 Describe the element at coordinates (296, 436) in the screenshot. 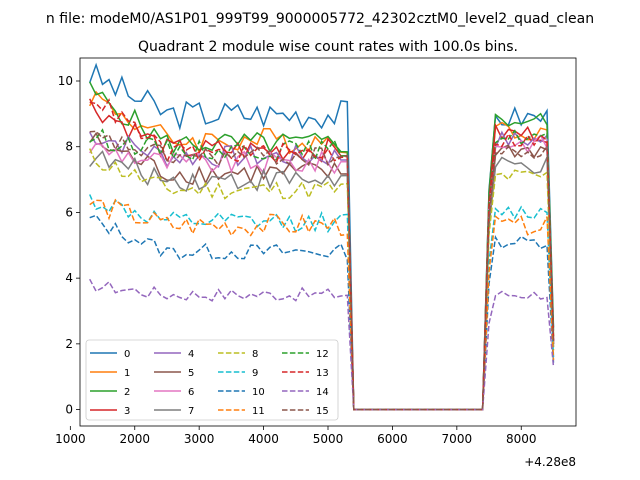

I see `x-axis: 1000 2000 3000 4000 5000 6000 7000 8000` at that location.